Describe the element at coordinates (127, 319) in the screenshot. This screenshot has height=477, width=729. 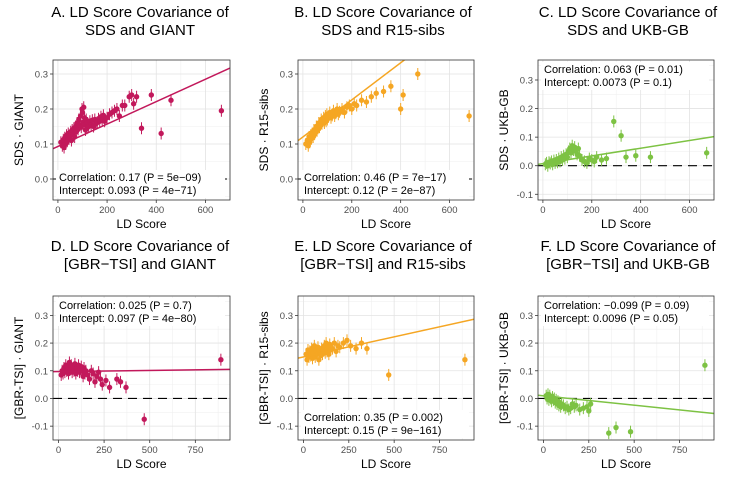
I see `annotation-text: Intercept: 0.097 (P = 4e−80)` at that location.